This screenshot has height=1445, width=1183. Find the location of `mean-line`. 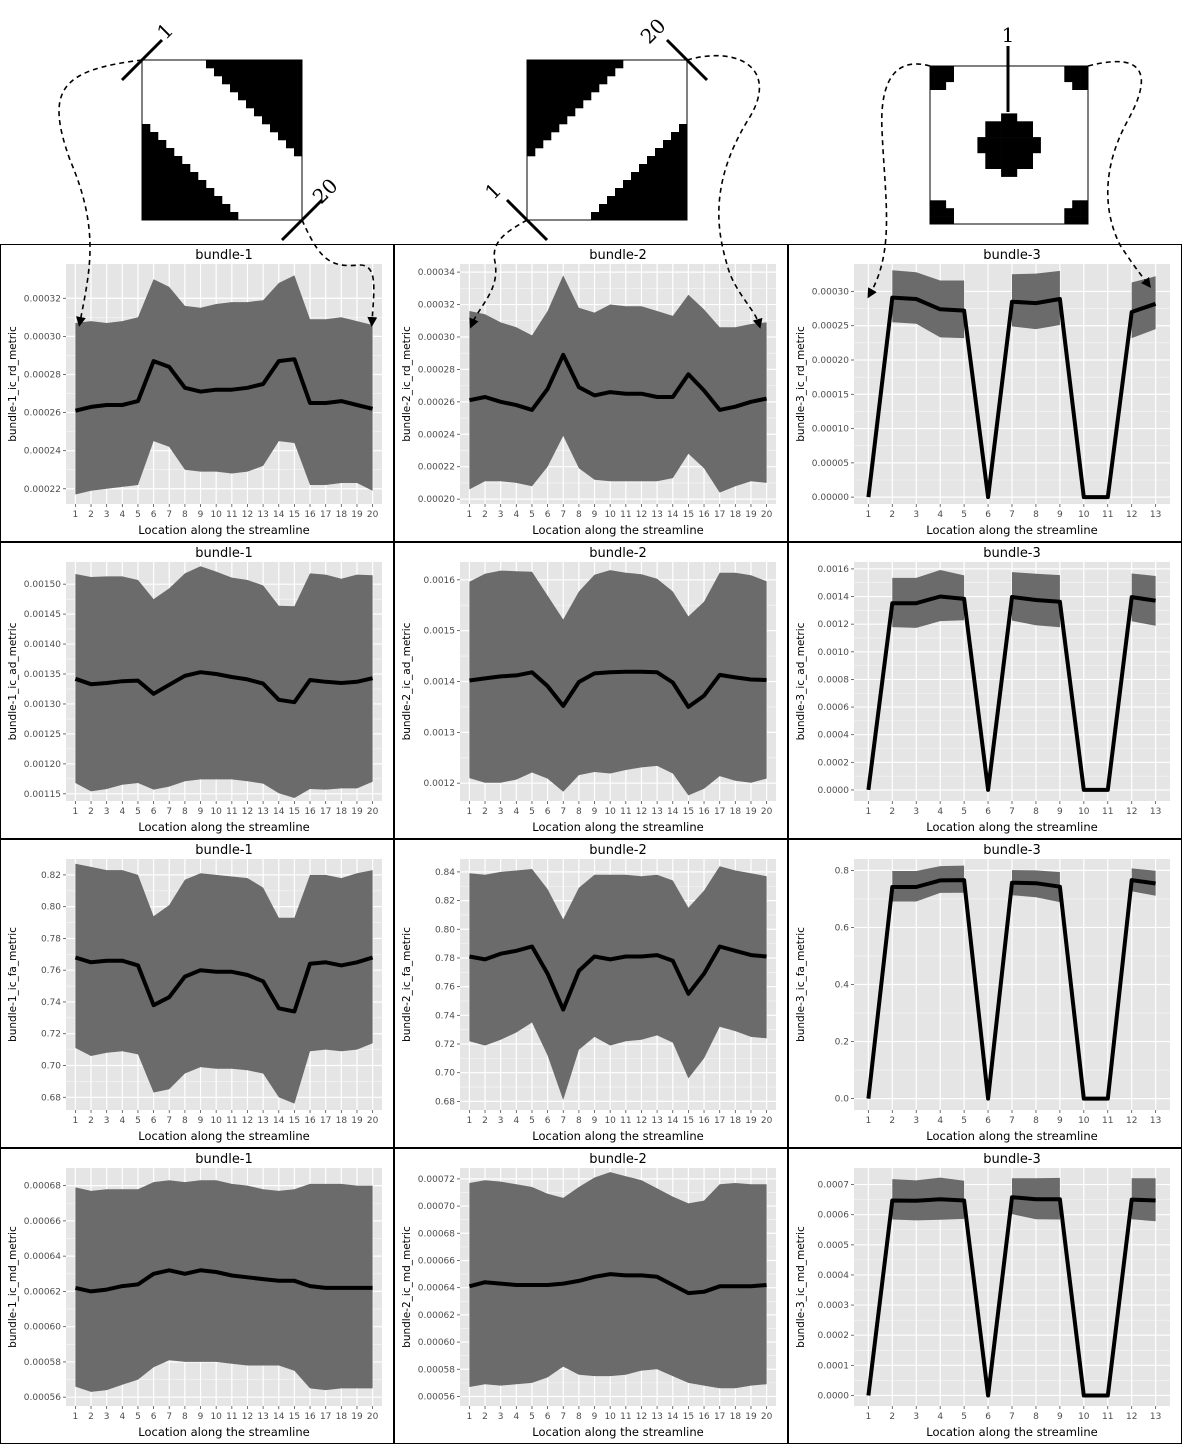

mean-line is located at coordinates (1011, 989).